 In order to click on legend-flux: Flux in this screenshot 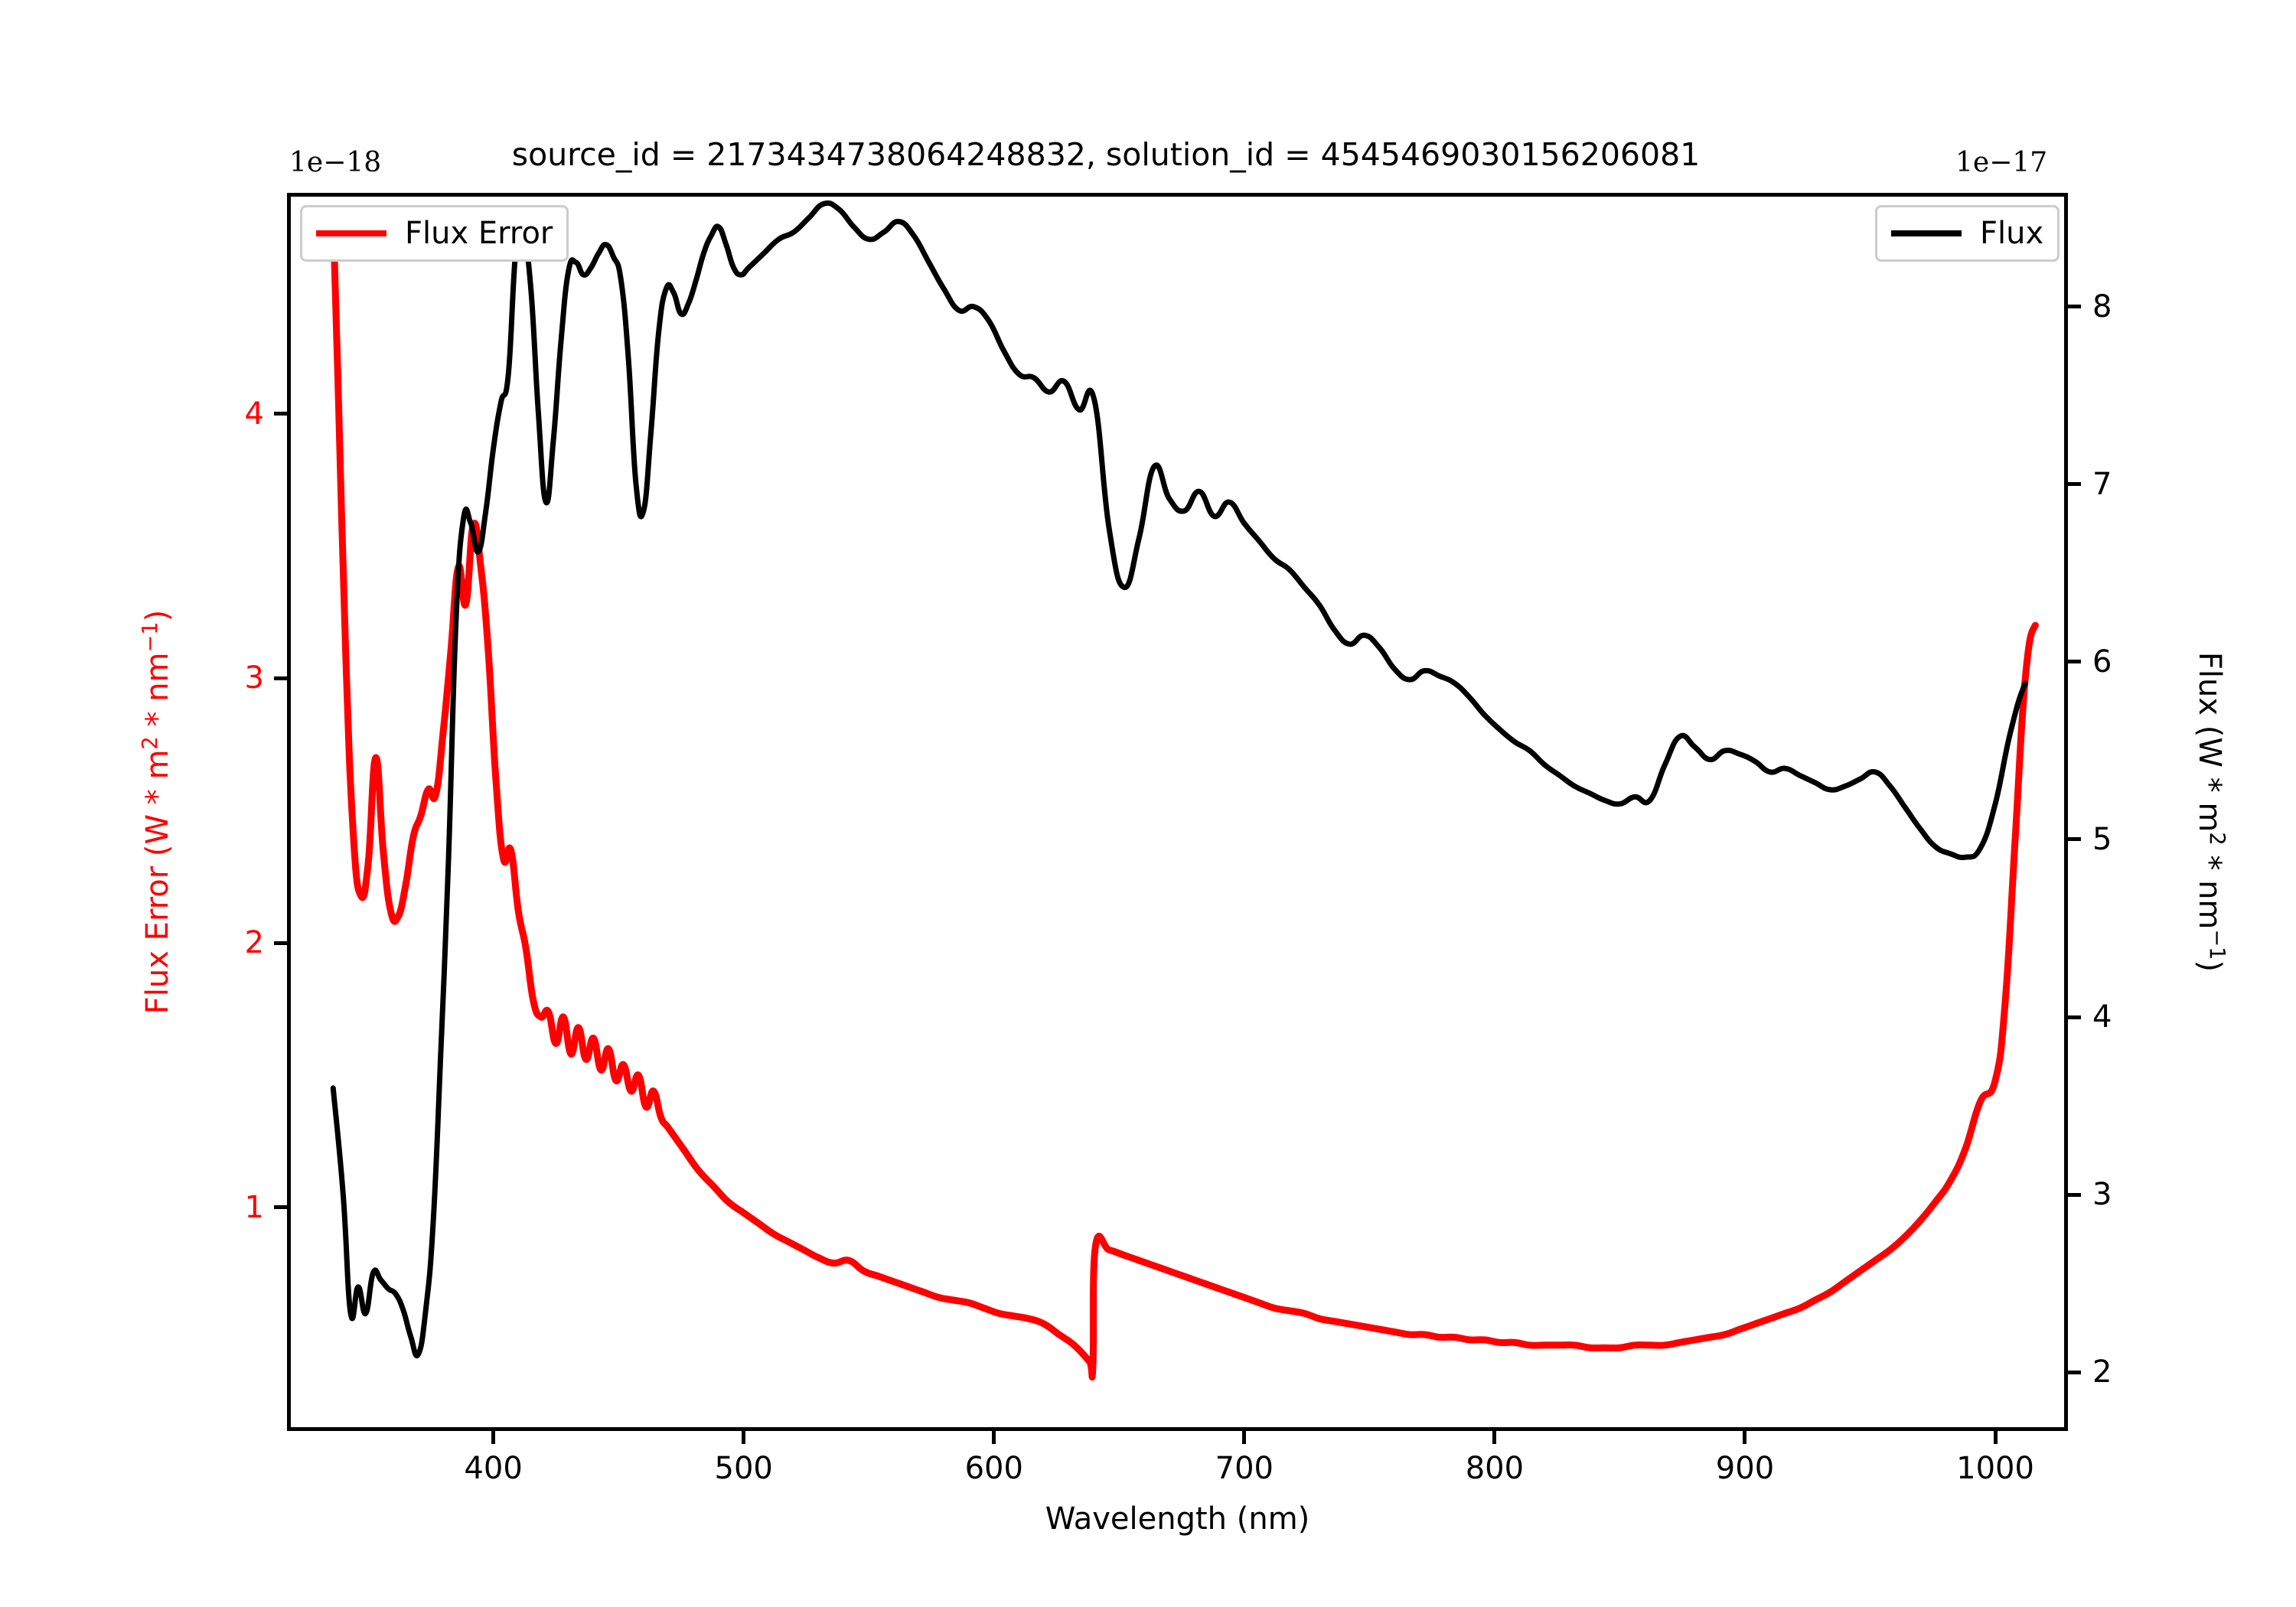, I will do `click(1967, 234)`.